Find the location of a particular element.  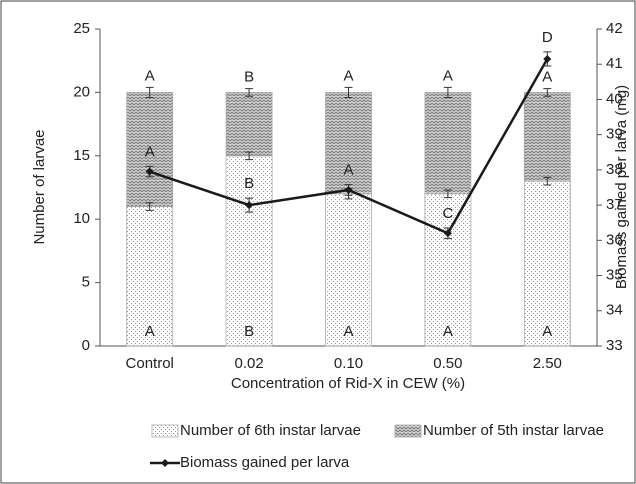

x-tick-label: 0.02 is located at coordinates (248, 363).